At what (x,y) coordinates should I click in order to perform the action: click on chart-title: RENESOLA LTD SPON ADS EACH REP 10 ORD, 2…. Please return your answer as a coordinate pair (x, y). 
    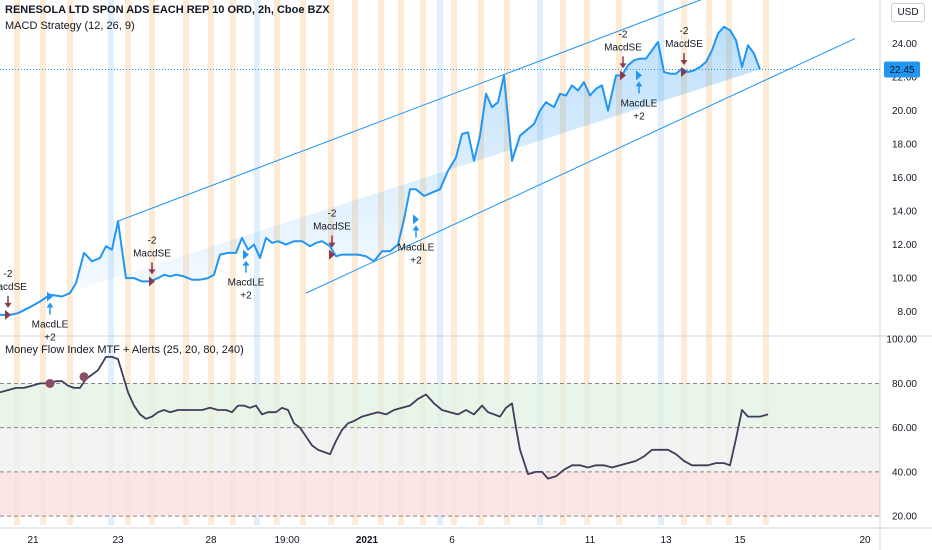
    Looking at the image, I should click on (167, 10).